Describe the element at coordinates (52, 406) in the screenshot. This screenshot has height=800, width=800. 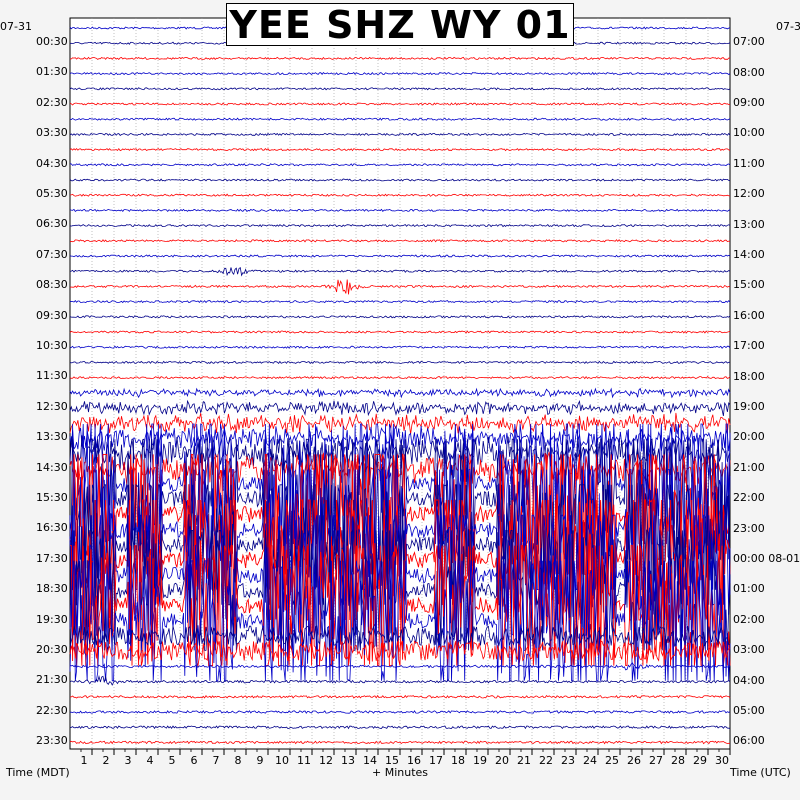
I see `left-time-label: 12:30` at that location.